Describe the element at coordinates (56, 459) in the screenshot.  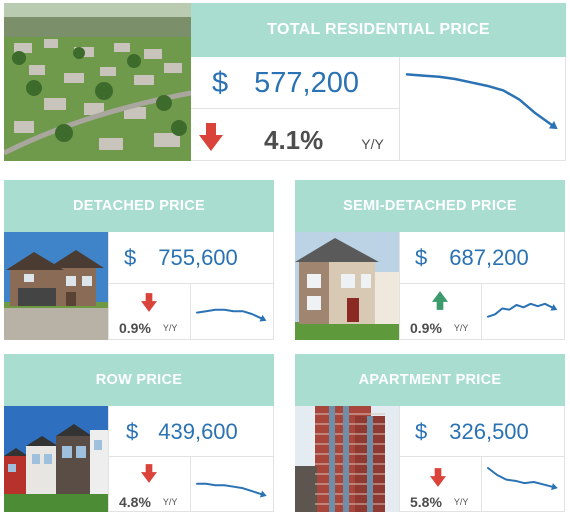
I see `row-houses-photo` at that location.